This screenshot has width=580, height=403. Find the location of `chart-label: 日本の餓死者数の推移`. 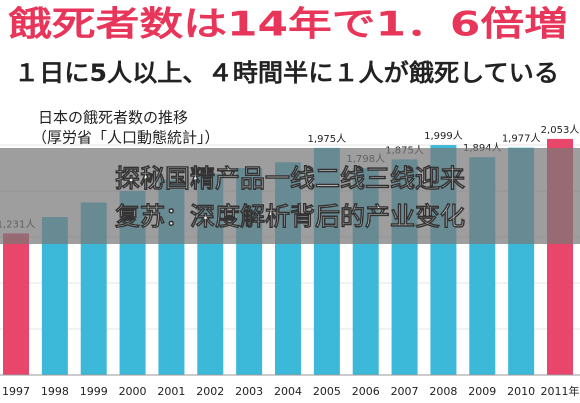

chart-label: 日本の餓死者数の推移 is located at coordinates (113, 118).